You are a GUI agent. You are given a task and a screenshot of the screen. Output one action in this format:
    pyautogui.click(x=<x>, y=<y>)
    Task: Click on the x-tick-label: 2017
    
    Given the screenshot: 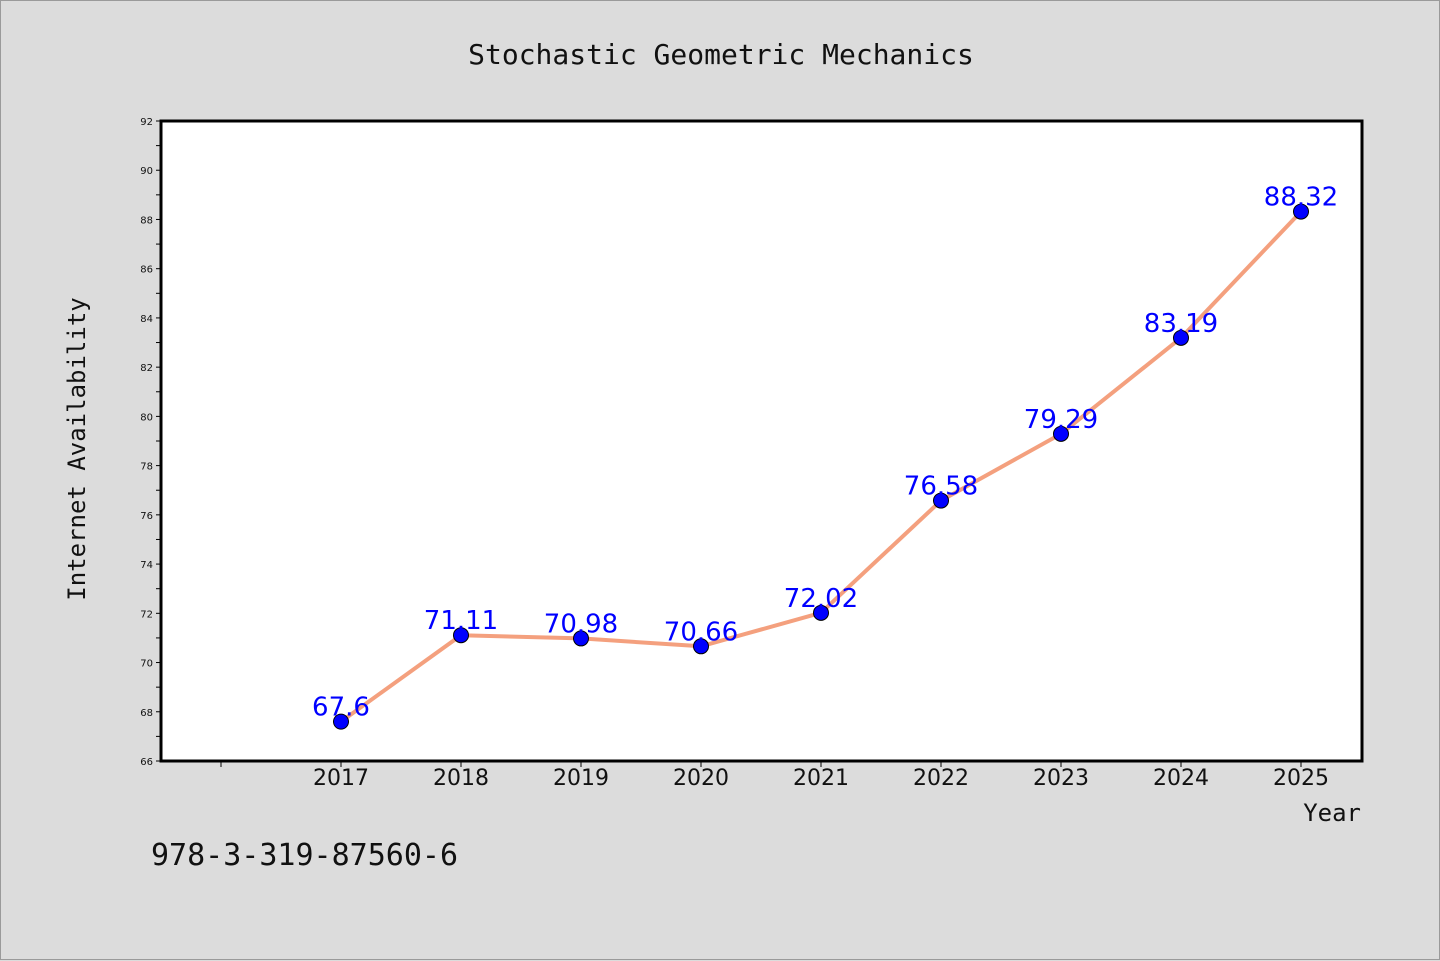 What is the action you would take?
    pyautogui.click(x=341, y=778)
    